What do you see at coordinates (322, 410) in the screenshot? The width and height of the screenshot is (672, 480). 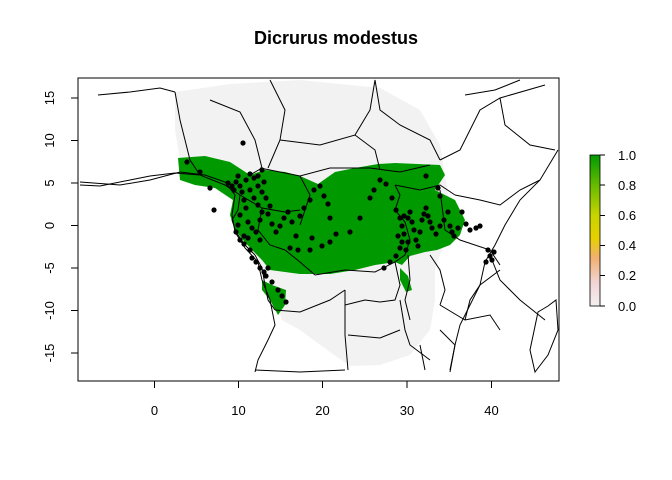 I see `x-tick-label: 20` at bounding box center [322, 410].